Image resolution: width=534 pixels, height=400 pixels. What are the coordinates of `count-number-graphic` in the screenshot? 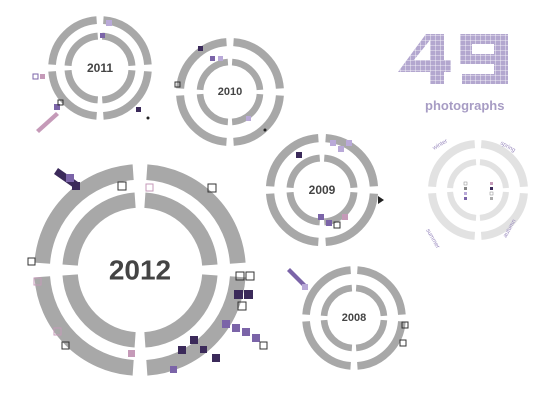 It's located at (453, 59).